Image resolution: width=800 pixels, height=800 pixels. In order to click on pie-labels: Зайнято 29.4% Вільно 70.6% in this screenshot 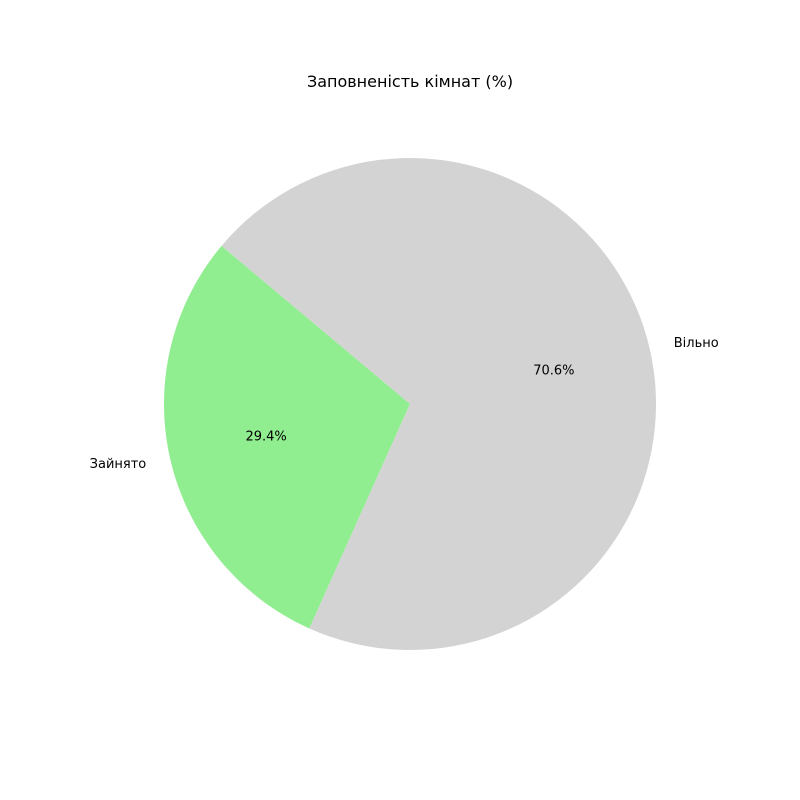, I will do `click(404, 404)`.